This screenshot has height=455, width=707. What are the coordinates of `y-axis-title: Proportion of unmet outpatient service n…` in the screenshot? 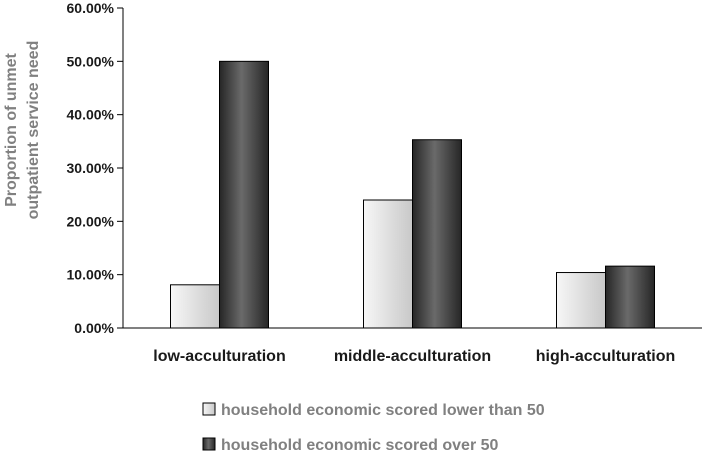 It's located at (22, 130).